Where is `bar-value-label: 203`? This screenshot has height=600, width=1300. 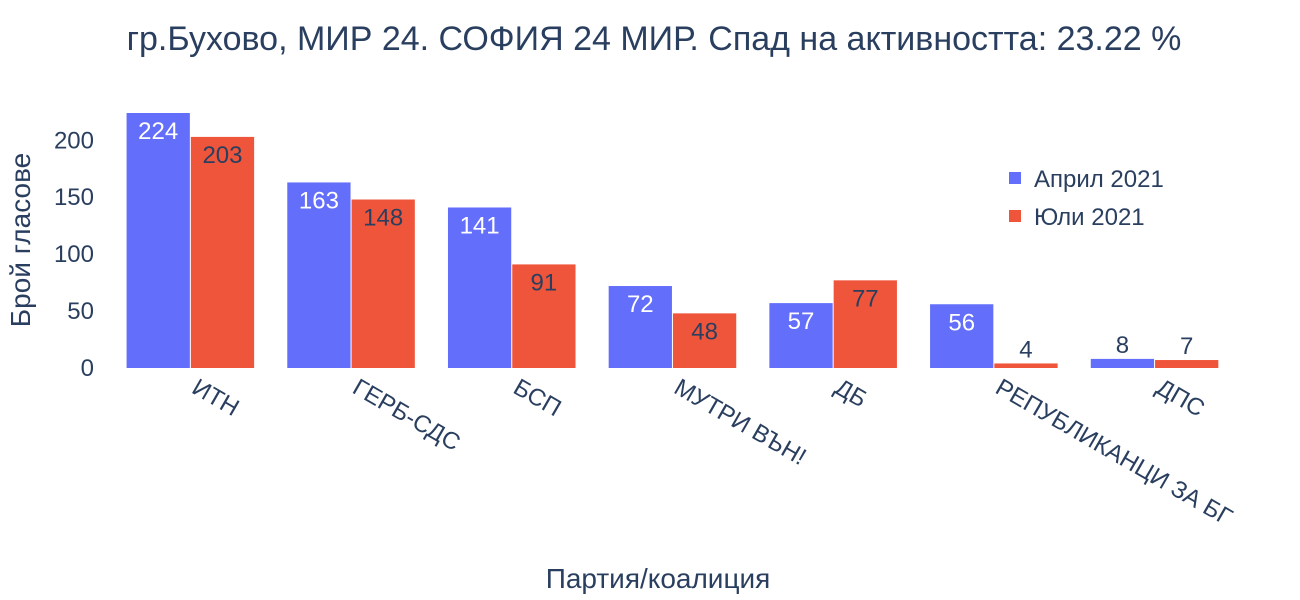 bar-value-label: 203 is located at coordinates (222, 155).